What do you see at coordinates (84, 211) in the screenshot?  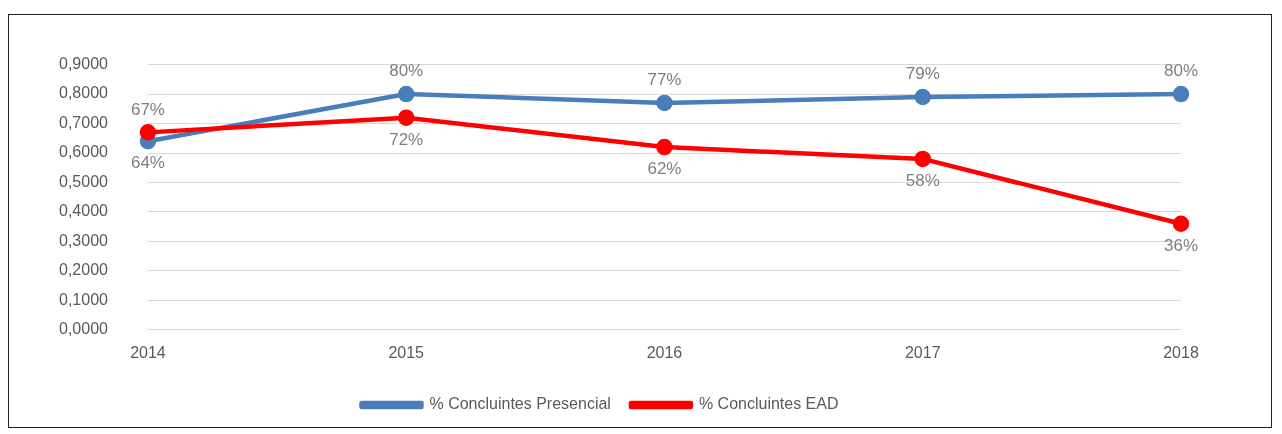 I see `y-tick-label: 0,4000` at bounding box center [84, 211].